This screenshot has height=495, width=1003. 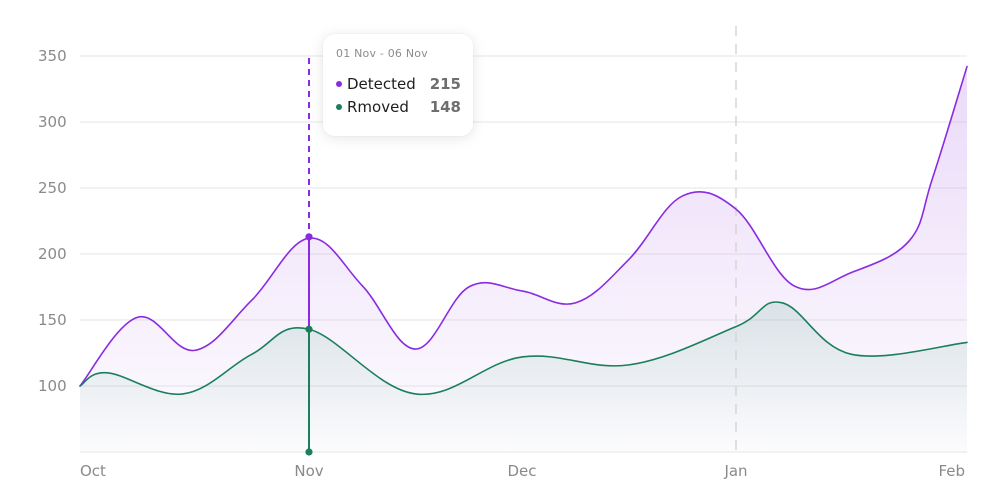 I want to click on detected-hover-point, so click(x=309, y=237).